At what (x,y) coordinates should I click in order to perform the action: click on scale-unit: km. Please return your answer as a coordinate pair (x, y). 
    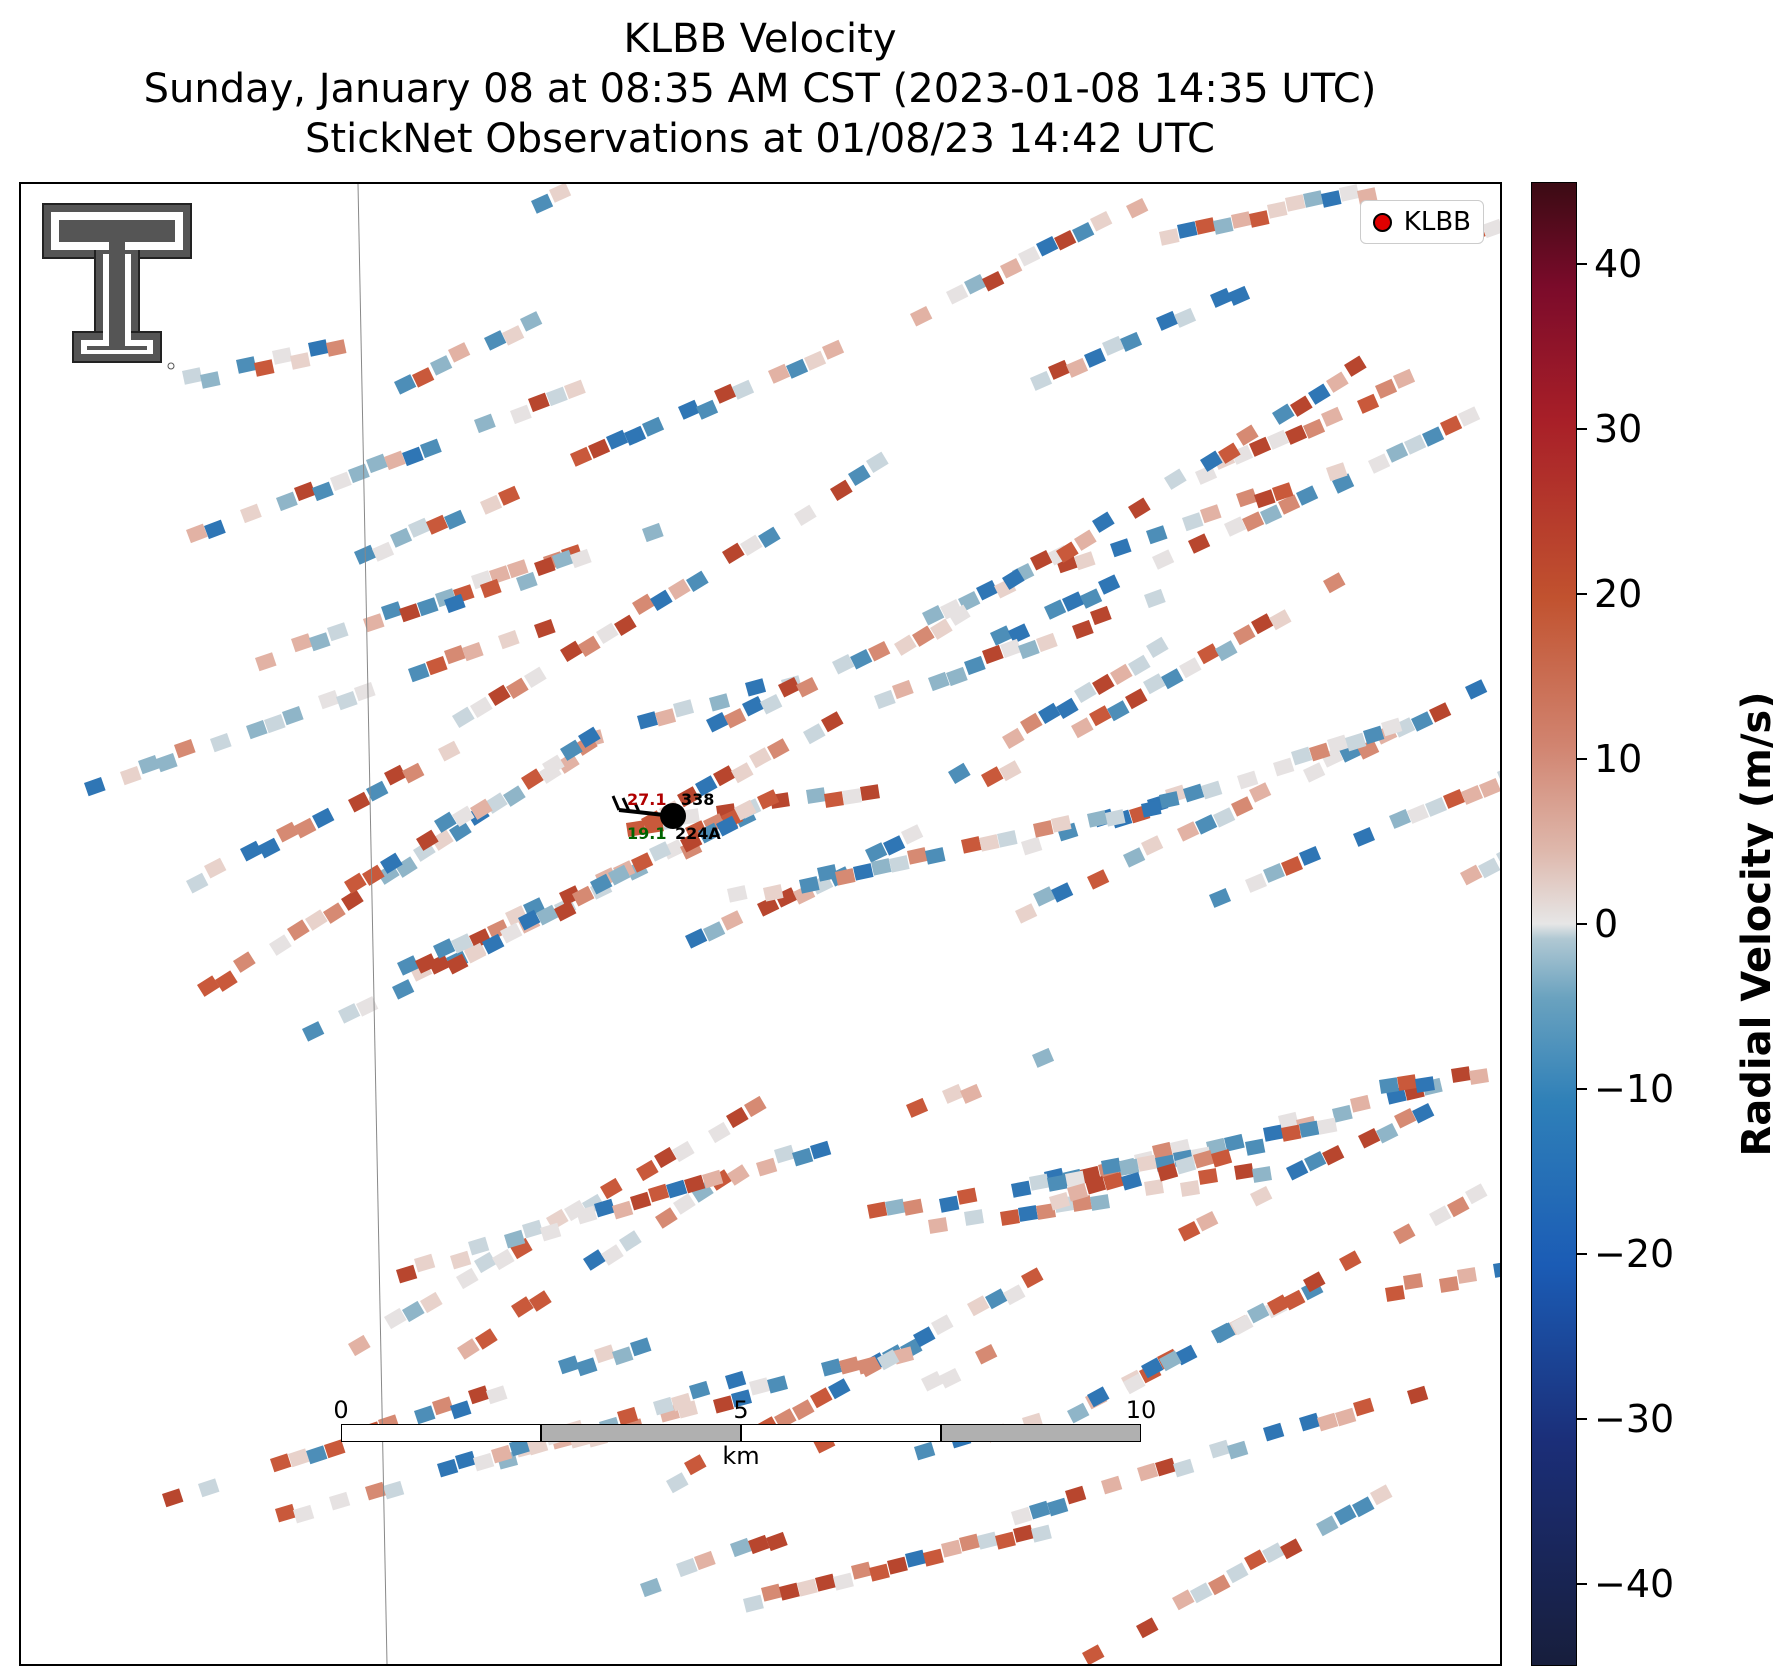
    Looking at the image, I should click on (741, 1456).